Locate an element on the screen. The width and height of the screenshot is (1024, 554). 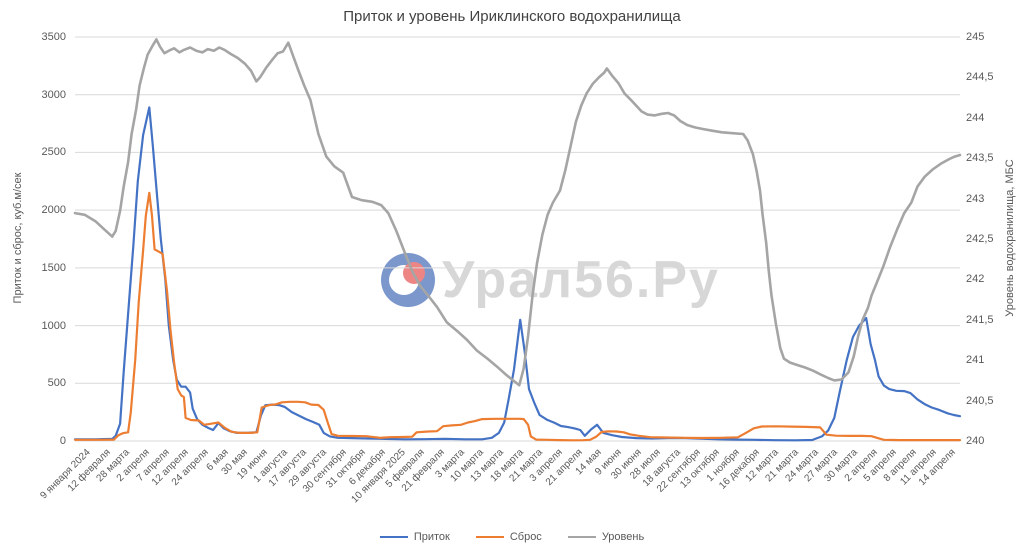
legend-label: Приток is located at coordinates (431, 537).